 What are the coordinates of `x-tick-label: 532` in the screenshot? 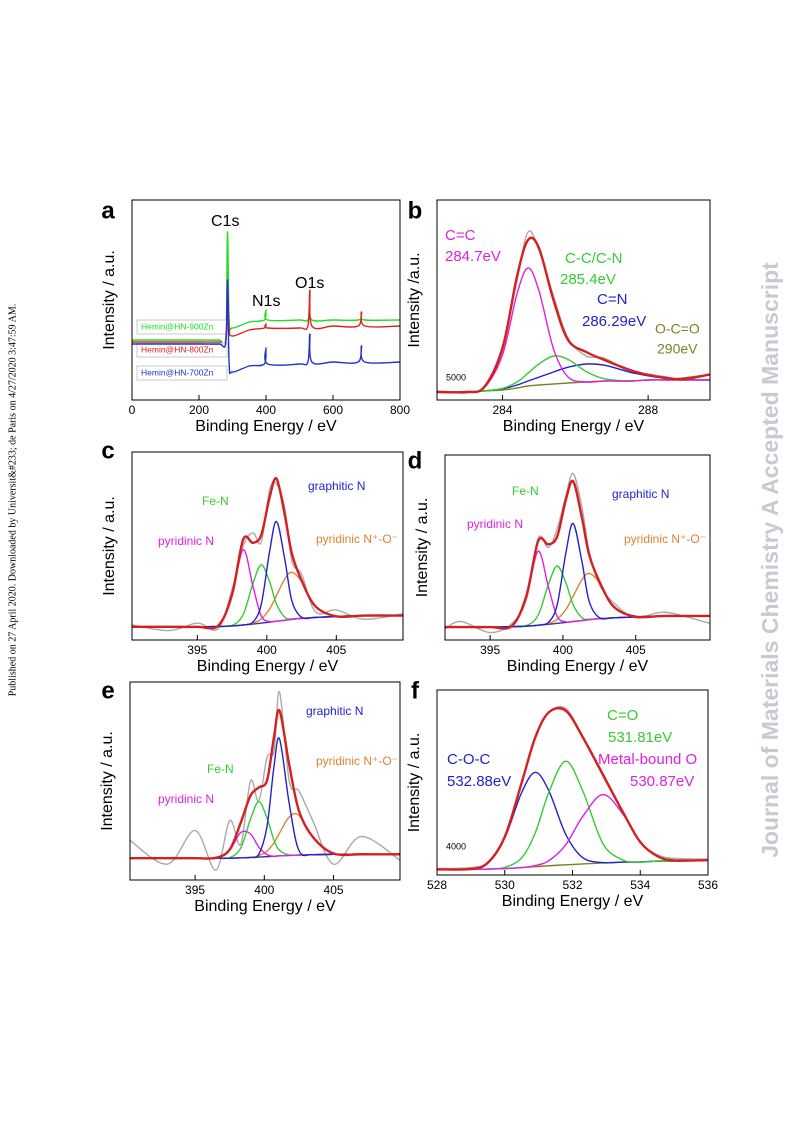 It's located at (572, 885).